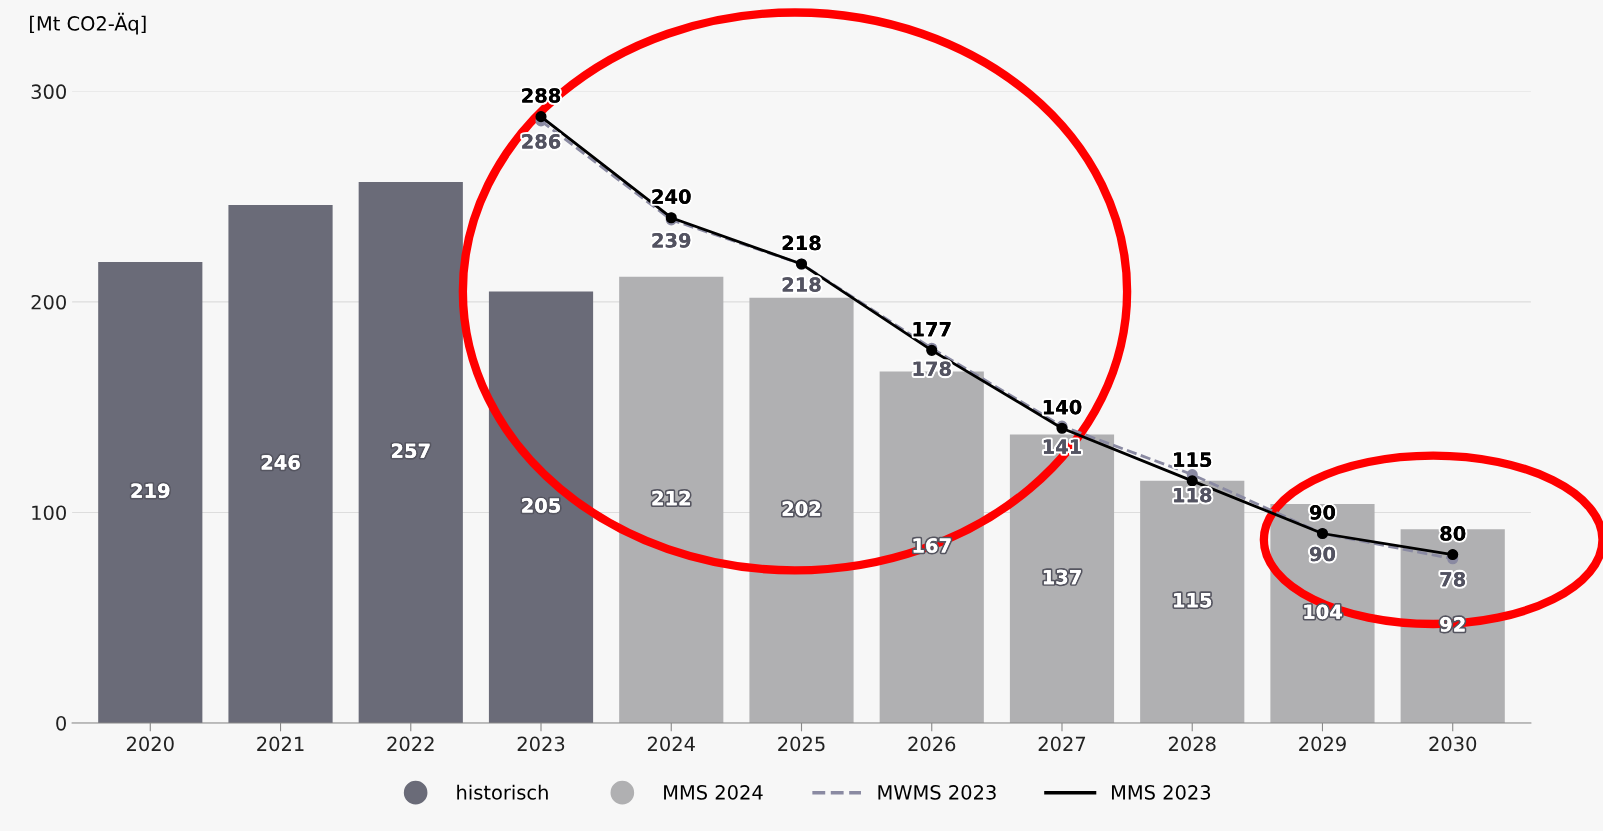 This screenshot has height=831, width=1603. Describe the element at coordinates (671, 240) in the screenshot. I see `data-label: 239` at that location.